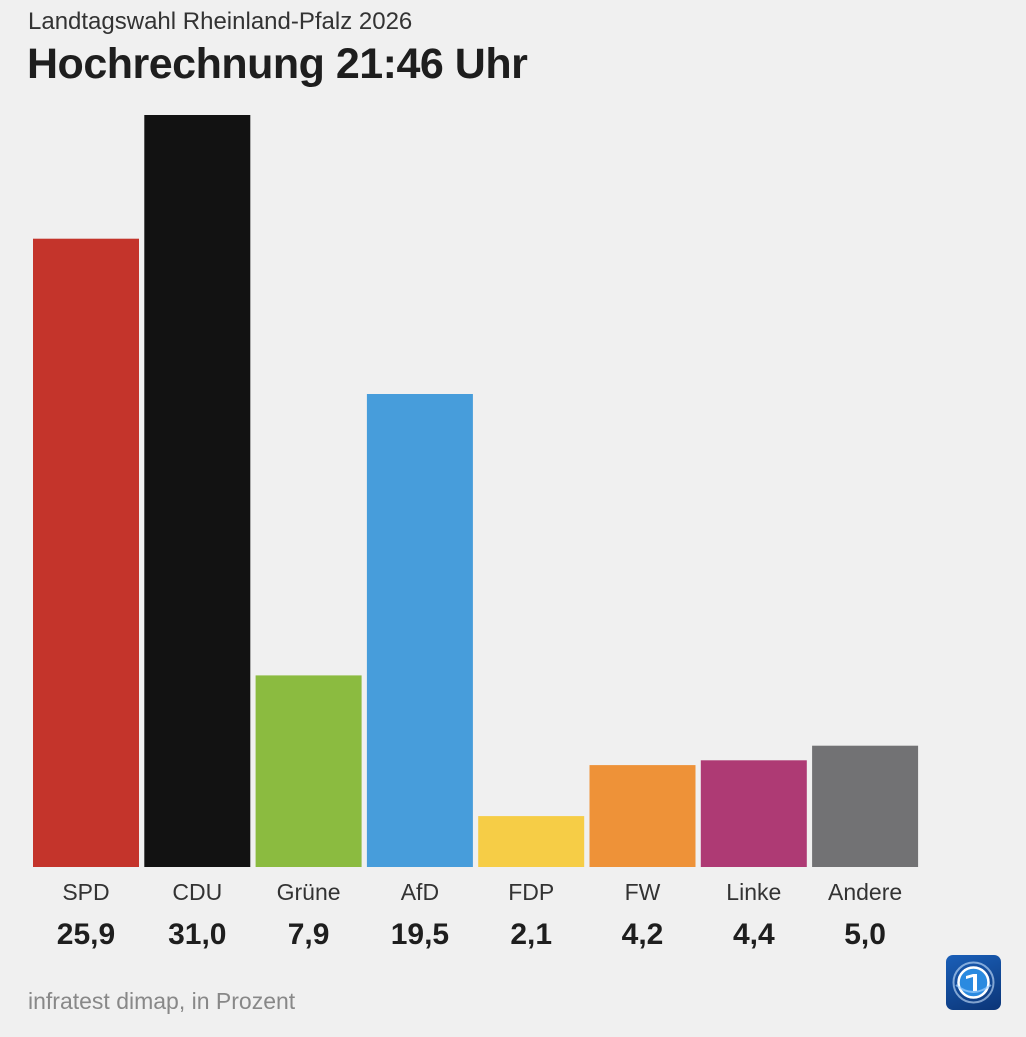 Image resolution: width=1026 pixels, height=1037 pixels. I want to click on bar-fdp, so click(531, 841).